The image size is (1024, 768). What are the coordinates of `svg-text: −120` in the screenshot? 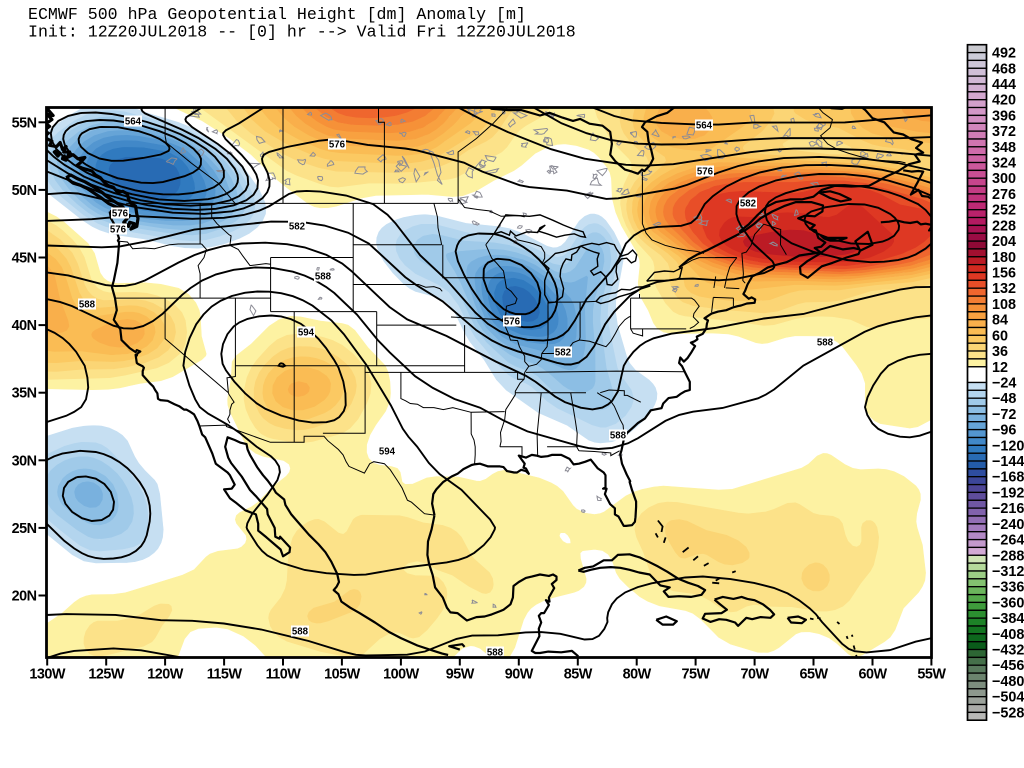 It's located at (1008, 446).